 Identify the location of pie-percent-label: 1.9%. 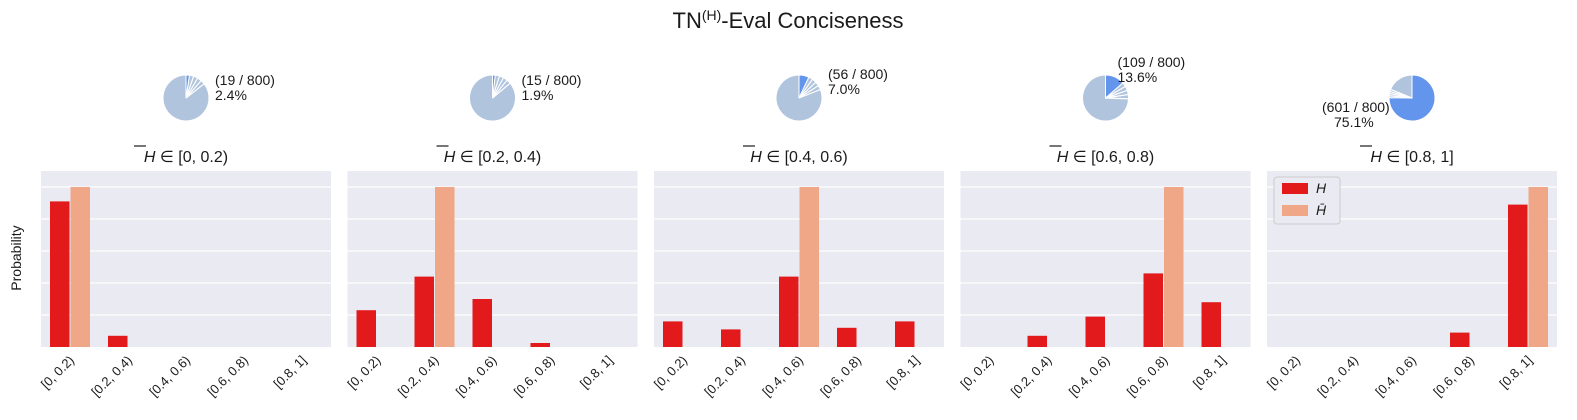
(538, 95).